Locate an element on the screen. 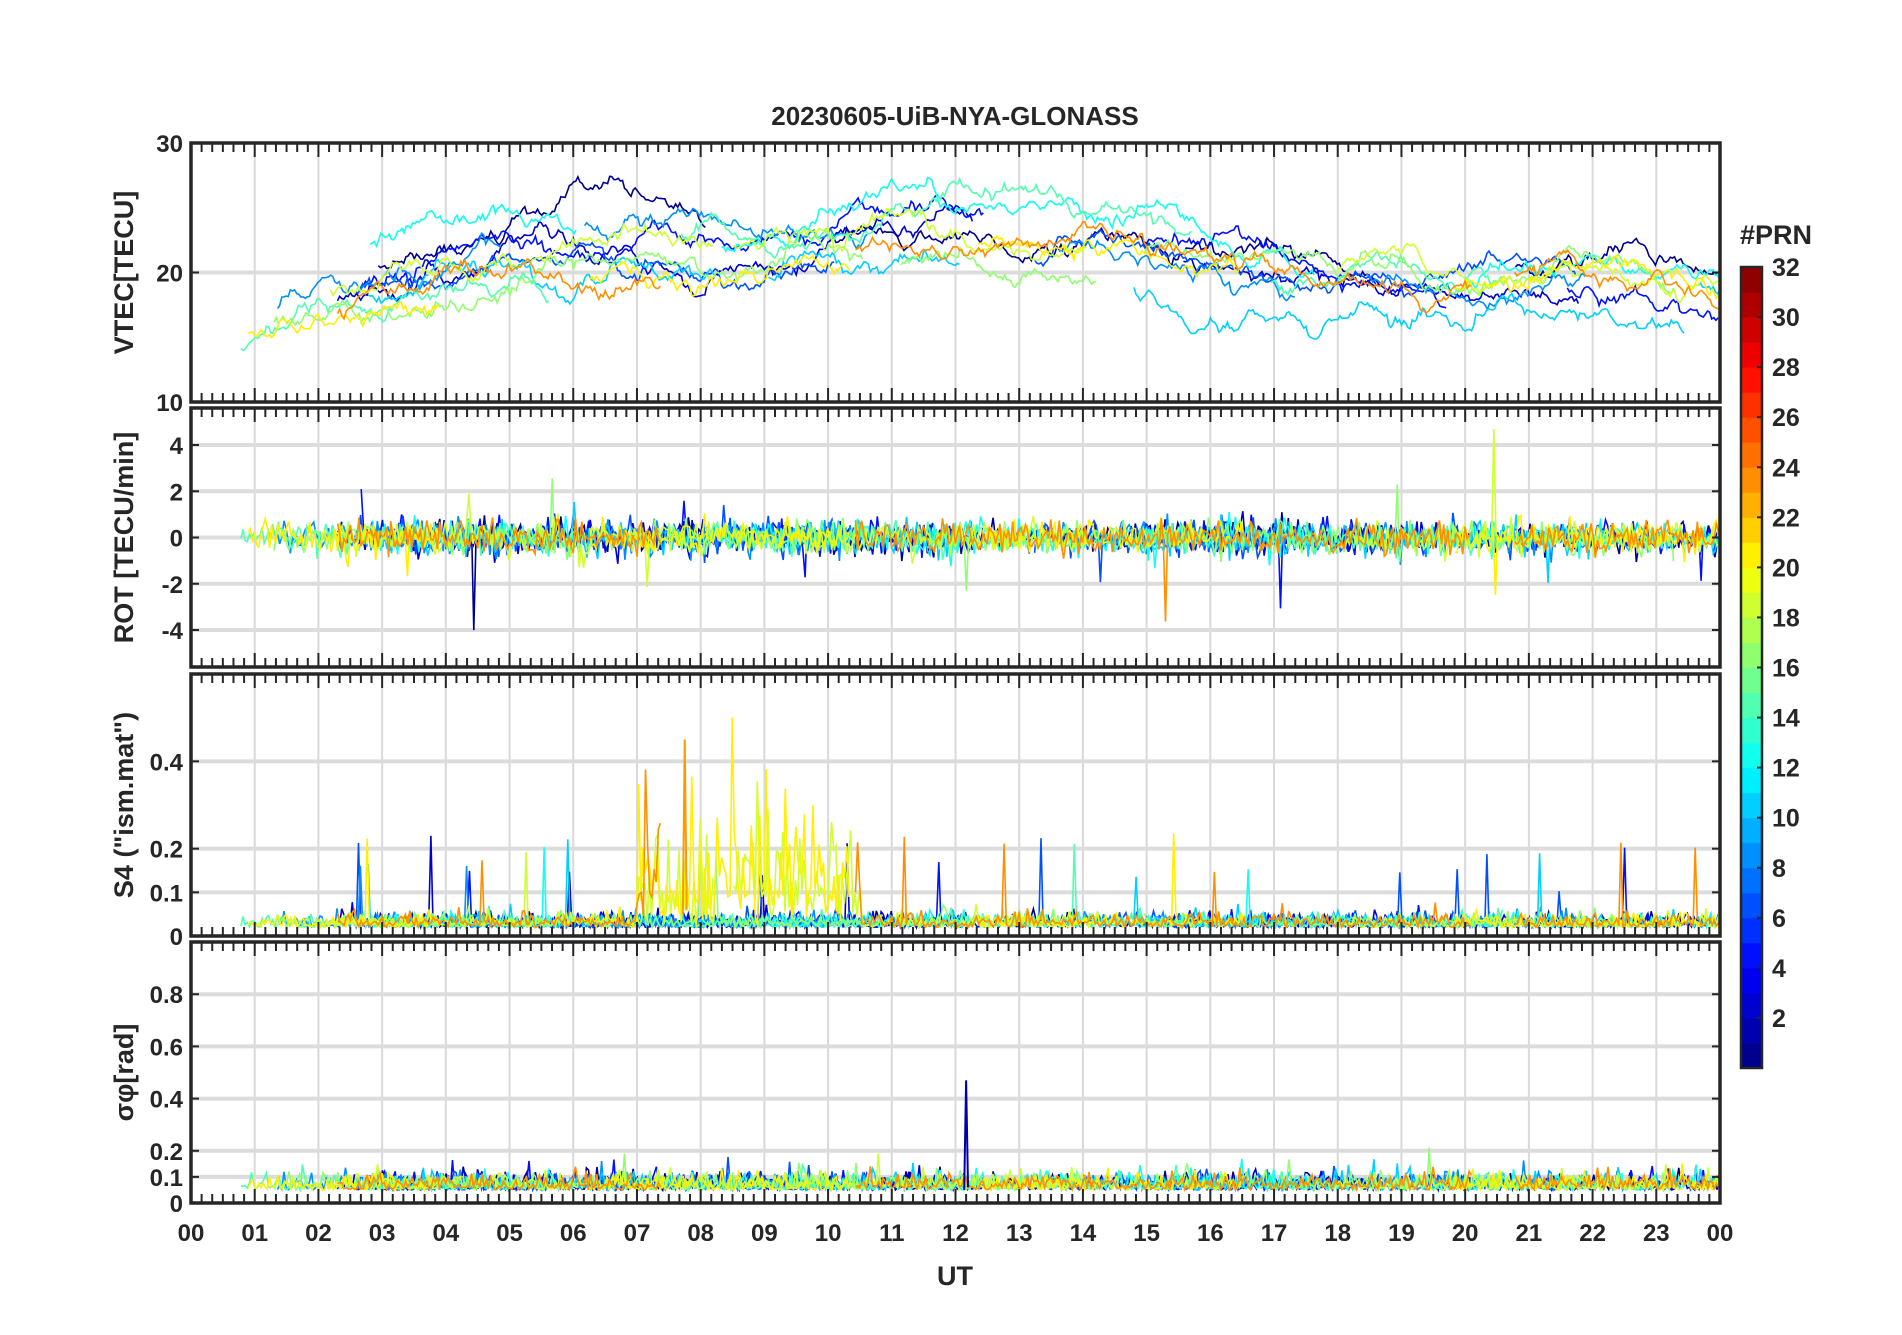 The height and width of the screenshot is (1335, 1902). x-tick-label: 18 is located at coordinates (1337, 1233).